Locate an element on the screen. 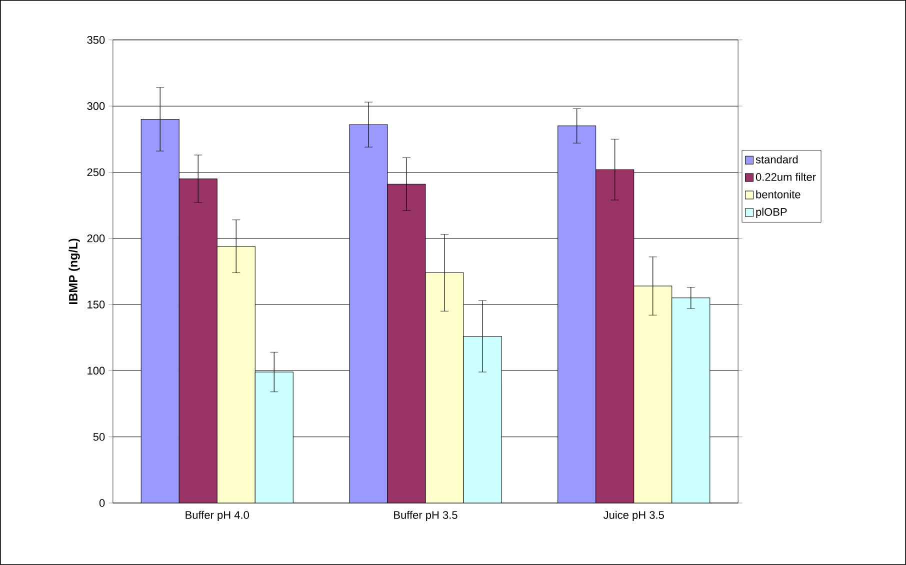 Image resolution: width=906 pixels, height=565 pixels. legend-label: plOBP is located at coordinates (771, 213).